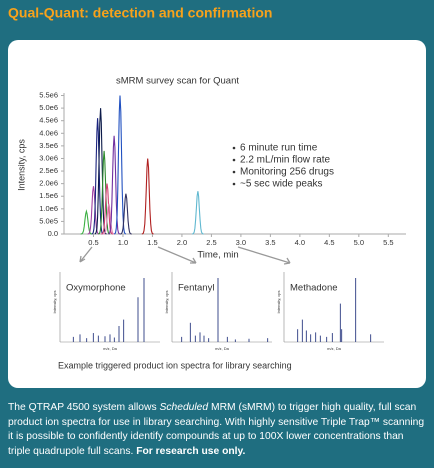 The height and width of the screenshot is (468, 434). I want to click on arrows, so click(185, 255).